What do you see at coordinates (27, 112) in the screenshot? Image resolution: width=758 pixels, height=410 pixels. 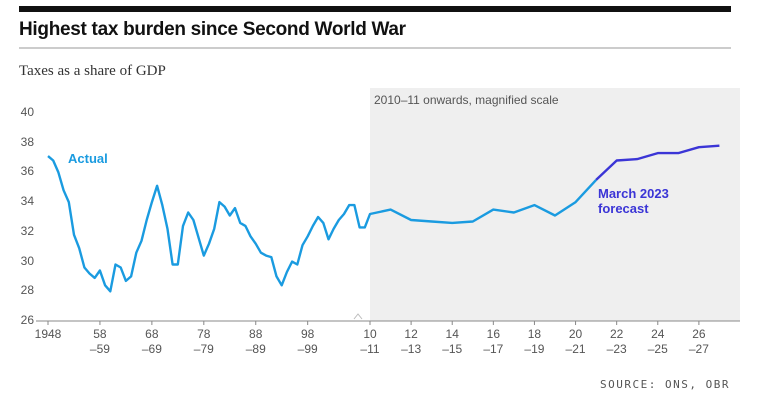 I see `y-tick-label: 40` at bounding box center [27, 112].